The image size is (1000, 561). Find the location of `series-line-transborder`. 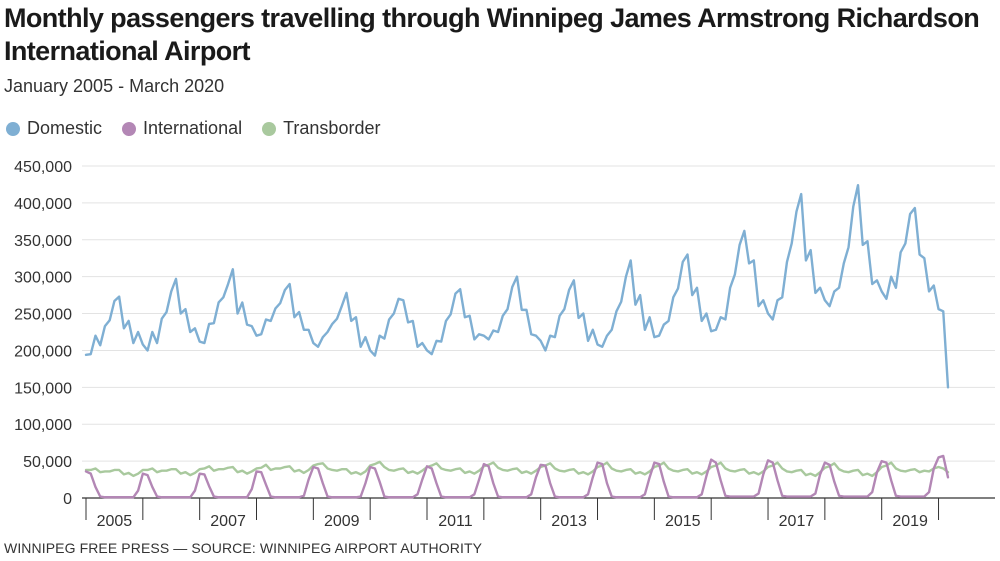

series-line-transborder is located at coordinates (517, 469).